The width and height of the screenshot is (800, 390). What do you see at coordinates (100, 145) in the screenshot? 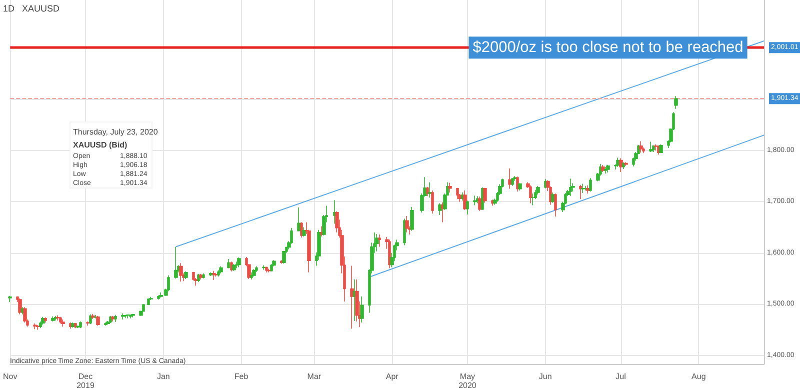
I see `annotation: XAUUSD (Bid)` at bounding box center [100, 145].